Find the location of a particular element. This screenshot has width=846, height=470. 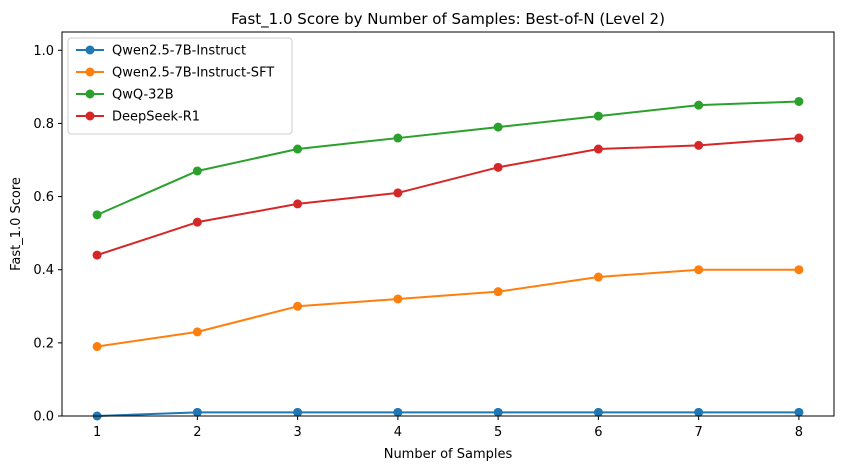

x-tick-label: 6 is located at coordinates (598, 432).